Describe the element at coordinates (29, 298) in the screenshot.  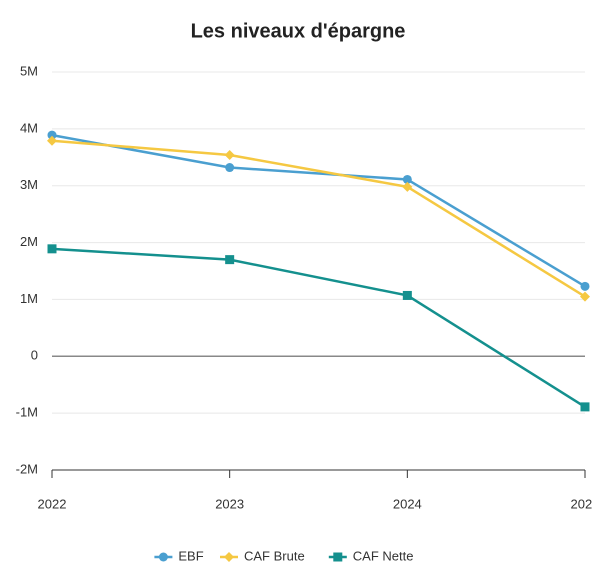
I see `y-tick-label: 1M` at that location.